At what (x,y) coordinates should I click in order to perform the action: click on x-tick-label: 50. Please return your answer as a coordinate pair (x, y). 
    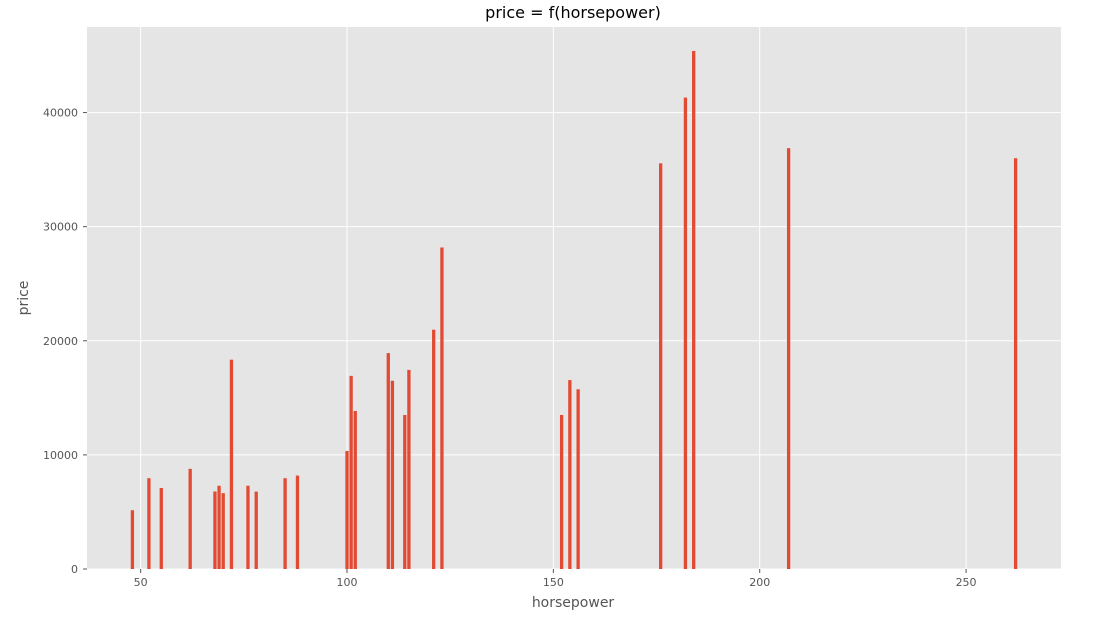
    Looking at the image, I should click on (141, 582).